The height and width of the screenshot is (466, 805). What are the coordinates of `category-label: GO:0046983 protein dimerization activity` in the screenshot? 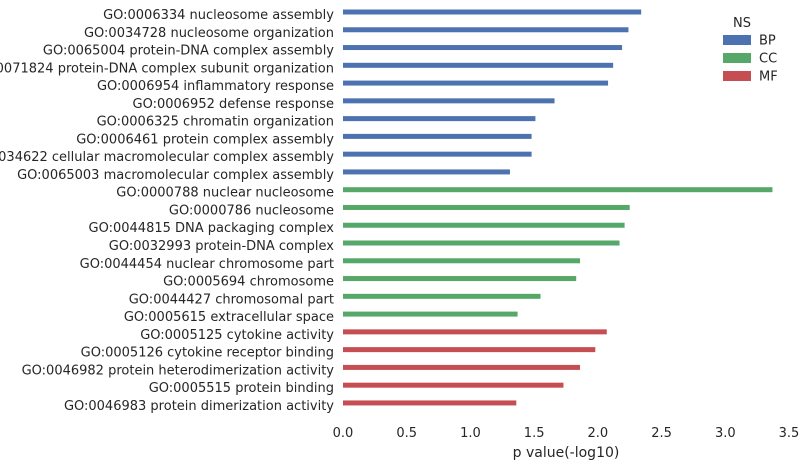 It's located at (199, 406).